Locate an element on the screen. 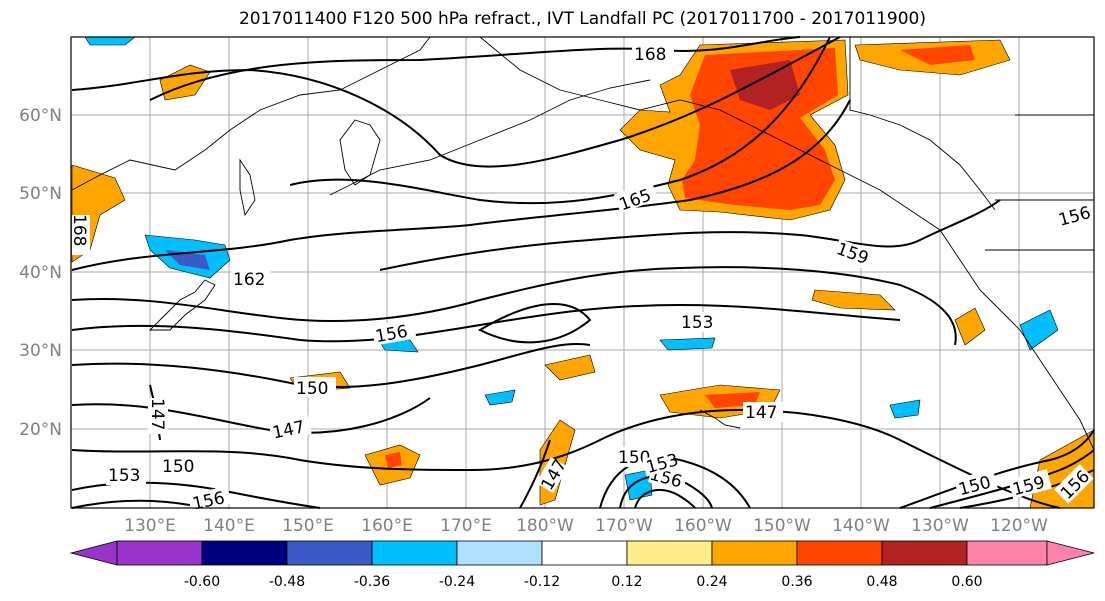 This screenshot has width=1105, height=601. colorbar-label: 0.60 is located at coordinates (966, 582).